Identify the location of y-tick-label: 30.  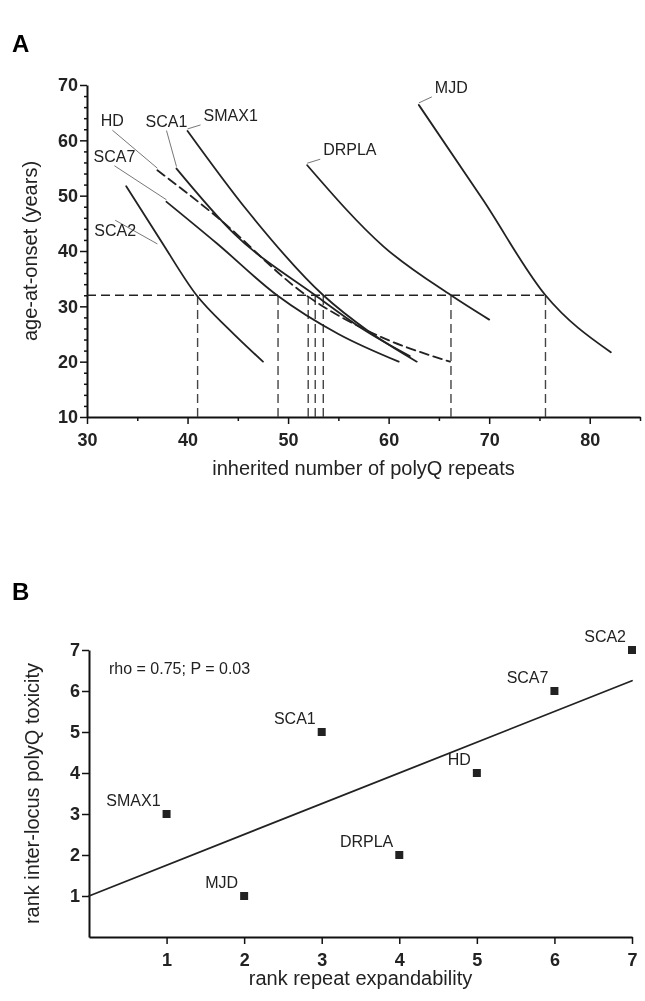
(67, 306).